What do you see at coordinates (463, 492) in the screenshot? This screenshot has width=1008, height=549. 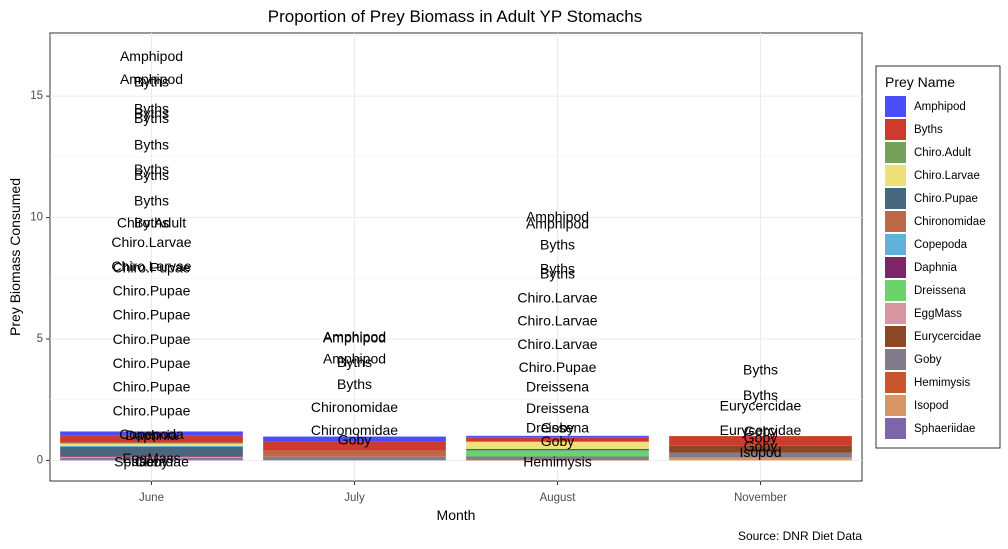 I see `x-axis: June July August November` at bounding box center [463, 492].